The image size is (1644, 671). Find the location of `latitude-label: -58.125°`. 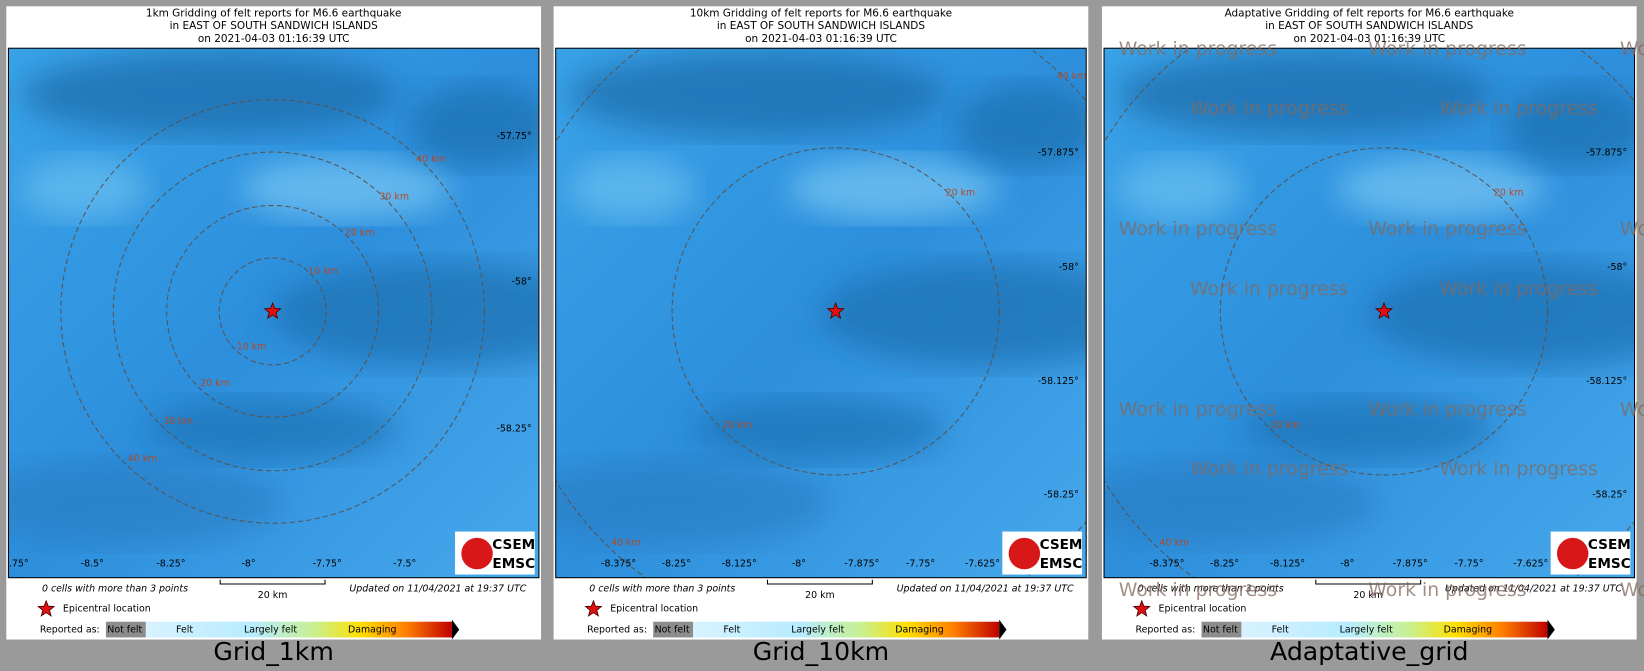

latitude-label: -58.125° is located at coordinates (1606, 381).